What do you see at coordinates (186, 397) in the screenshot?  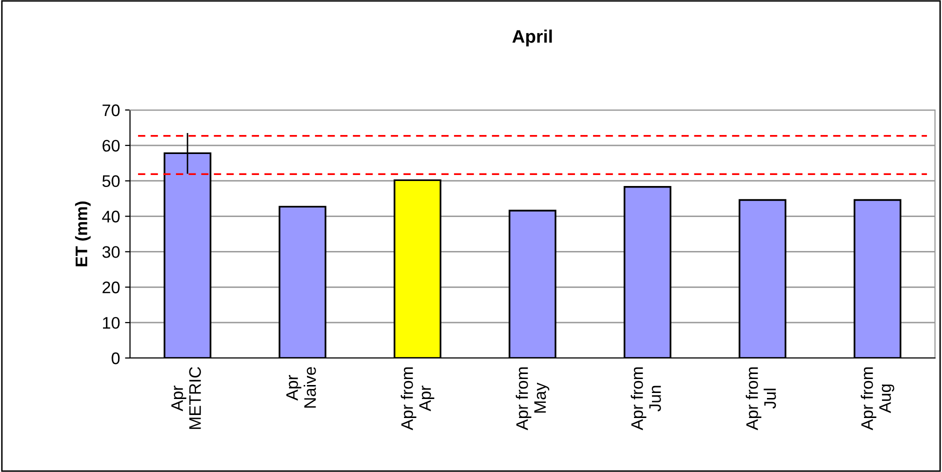 I see `x-tick-label: Apr METRIC` at bounding box center [186, 397].